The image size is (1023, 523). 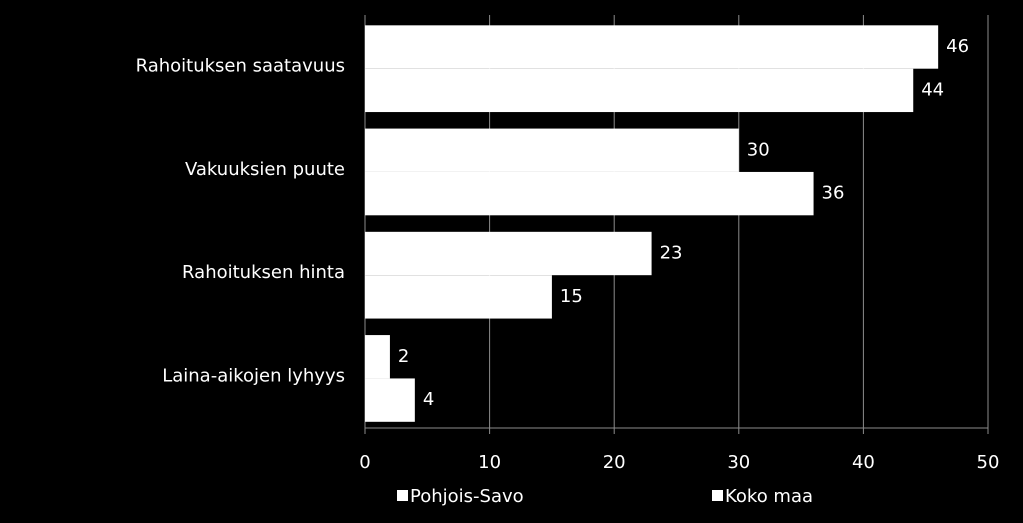 I want to click on data-label: 36, so click(x=833, y=193).